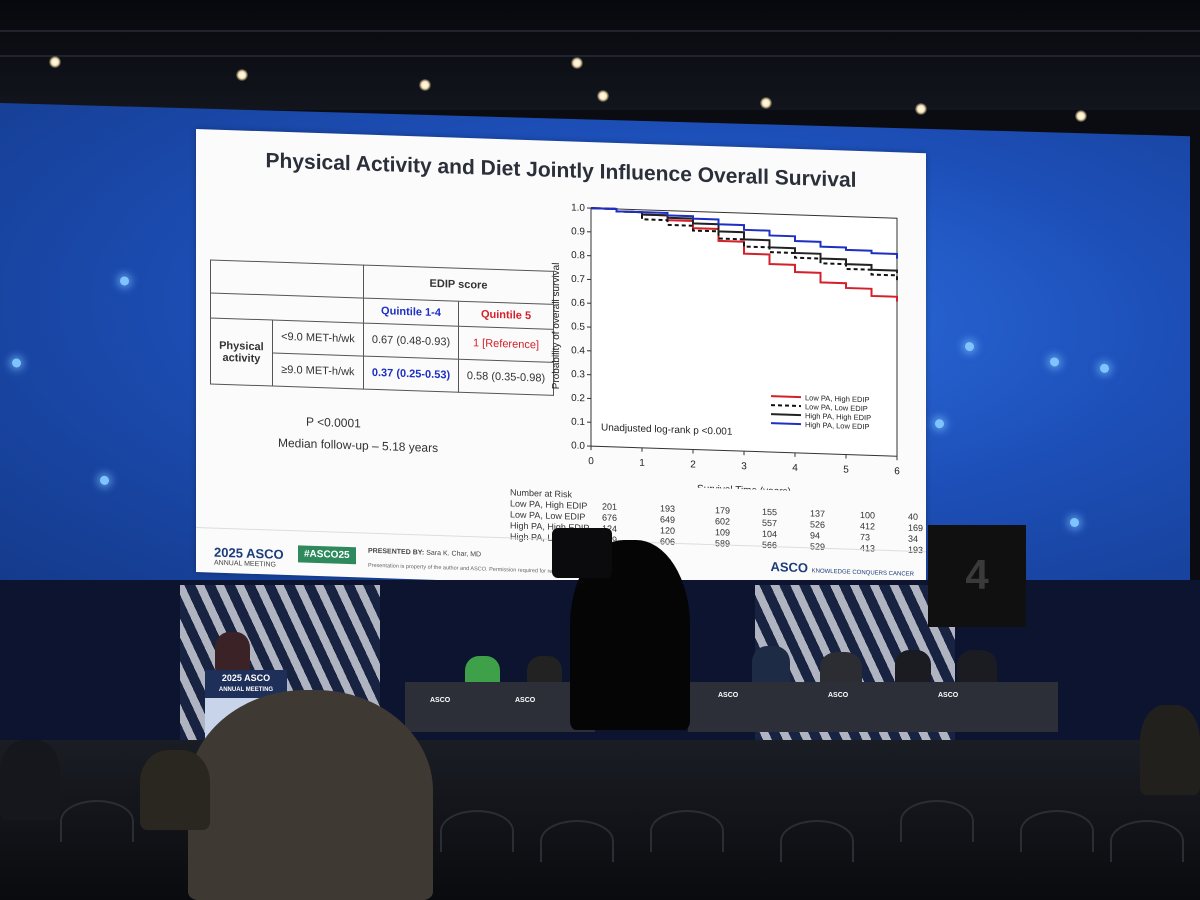 This screenshot has height=900, width=1200. Describe the element at coordinates (744, 466) in the screenshot. I see `x-tick-label: 3` at that location.